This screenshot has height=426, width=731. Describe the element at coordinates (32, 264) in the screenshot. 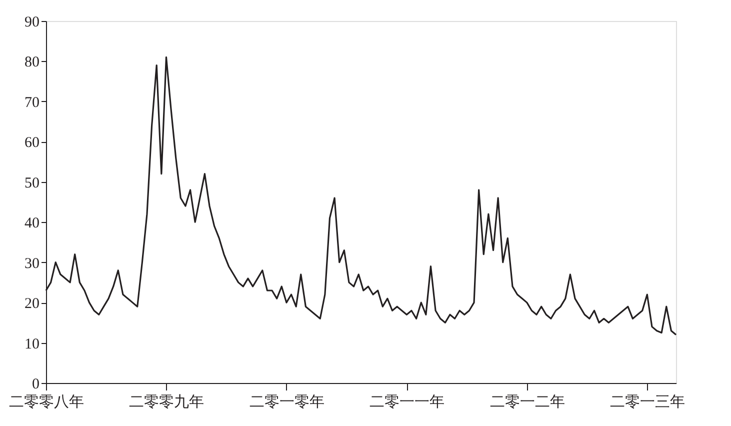

I see `y-tick-label: 30` at that location.